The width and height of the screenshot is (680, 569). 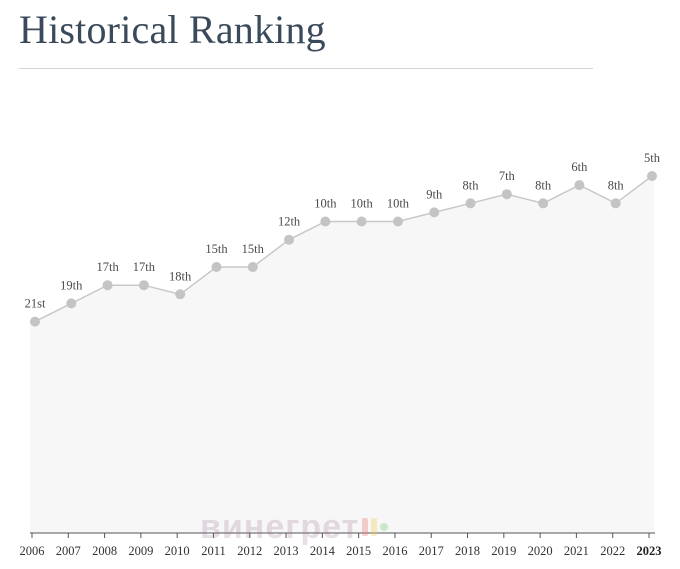 What do you see at coordinates (576, 551) in the screenshot?
I see `x-tick-label: 2021` at bounding box center [576, 551].